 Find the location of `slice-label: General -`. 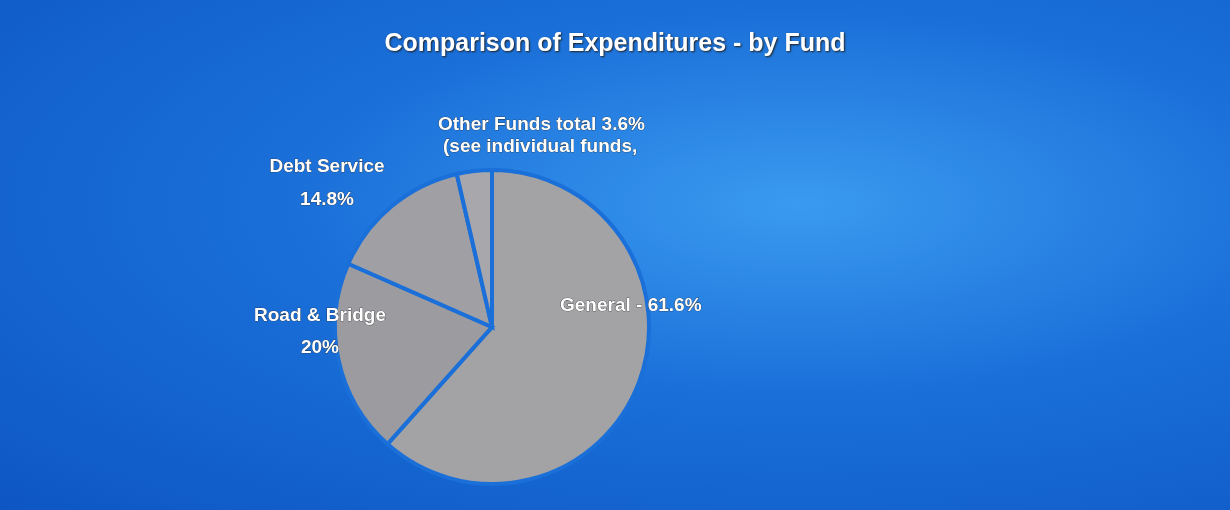

slice-label: General - is located at coordinates (601, 304).